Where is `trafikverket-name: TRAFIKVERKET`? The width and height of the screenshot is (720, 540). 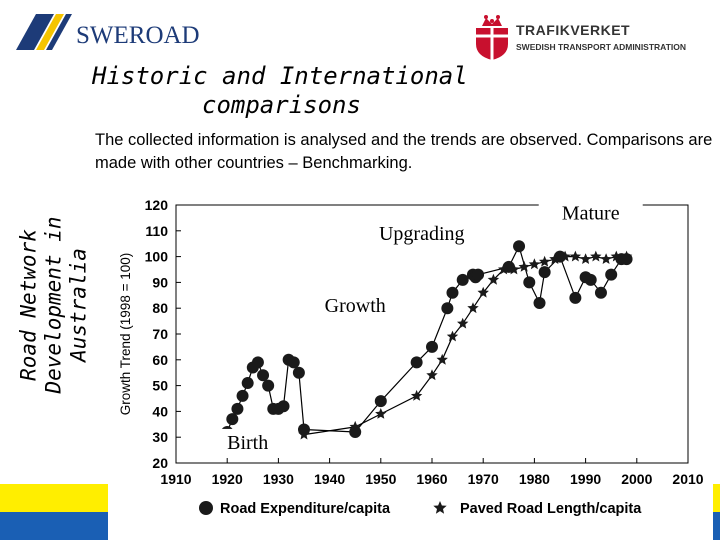
trafikverket-name: TRAFIKVERKET is located at coordinates (573, 30).